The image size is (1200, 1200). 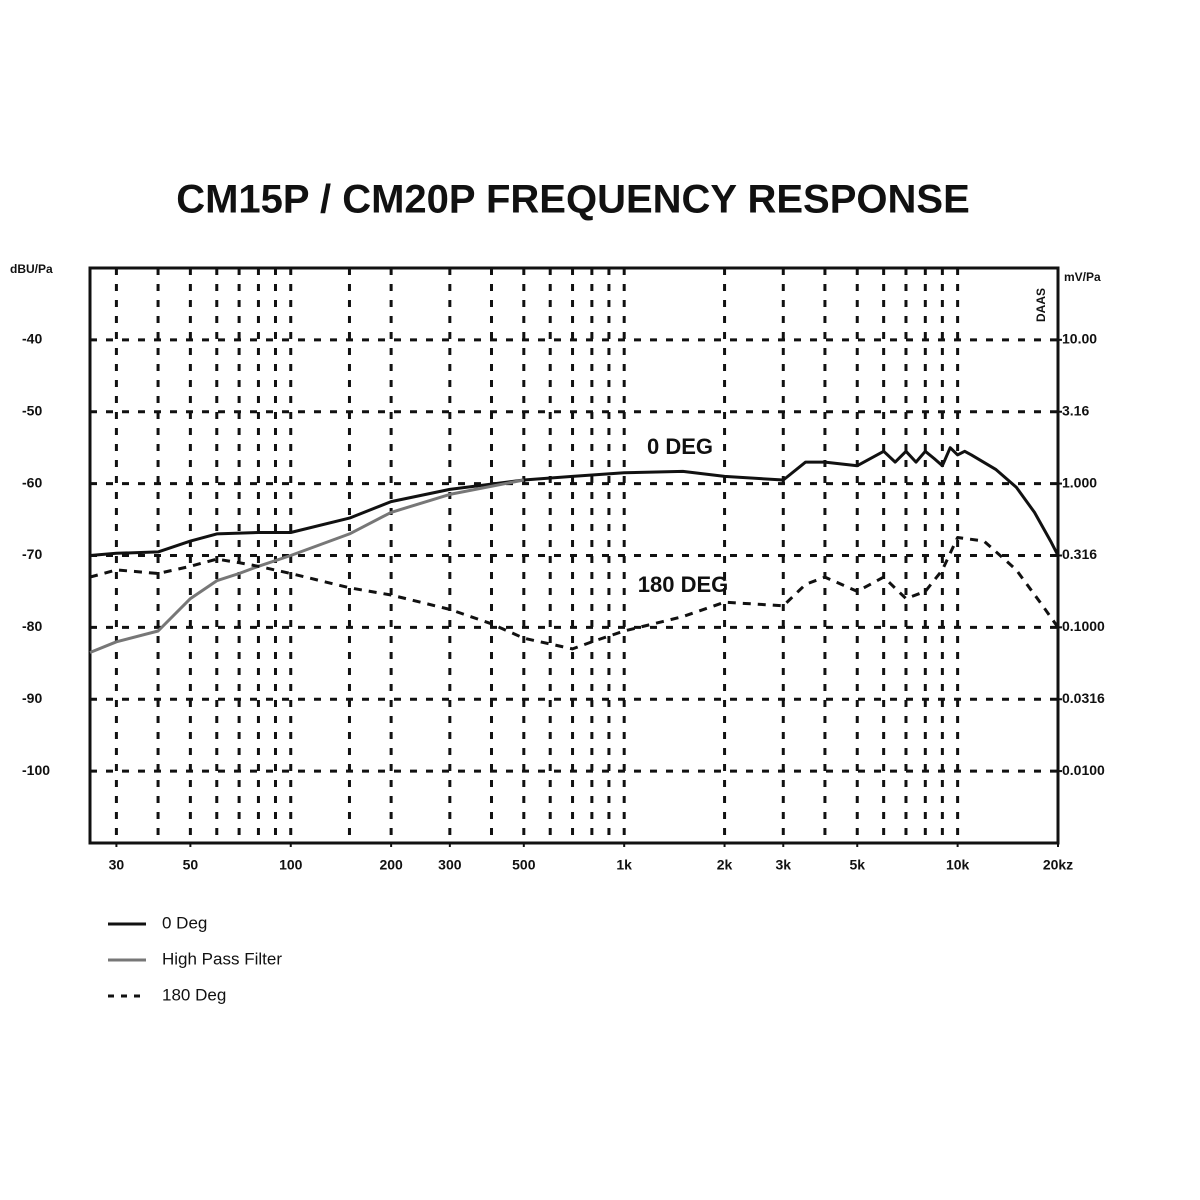 I want to click on x-tick-label: 10k, so click(x=958, y=865).